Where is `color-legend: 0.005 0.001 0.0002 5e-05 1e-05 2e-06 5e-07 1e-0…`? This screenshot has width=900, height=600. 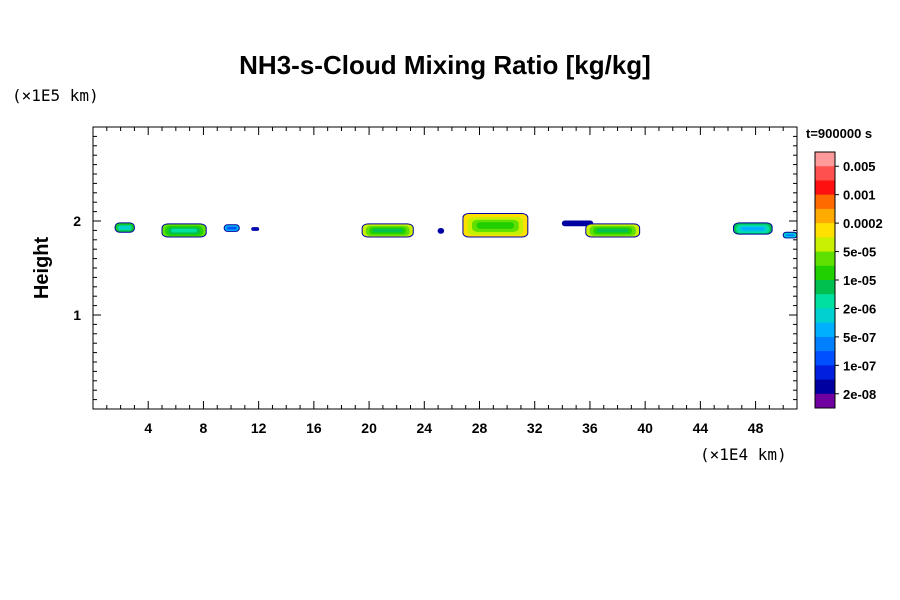
color-legend: 0.005 0.001 0.0002 5e-05 1e-05 2e-06 5e-07 1e-0… is located at coordinates (848, 280).